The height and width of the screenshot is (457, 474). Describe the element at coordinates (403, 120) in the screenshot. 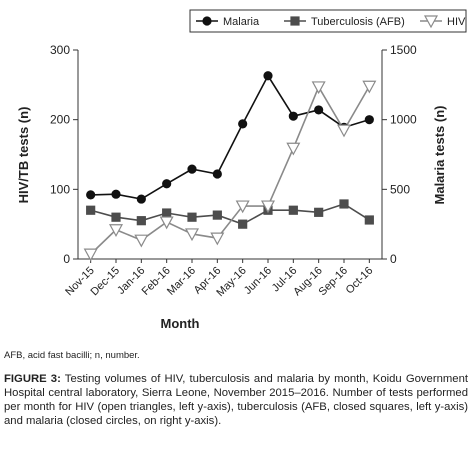

I see `y2-tick-label: 1000` at that location.